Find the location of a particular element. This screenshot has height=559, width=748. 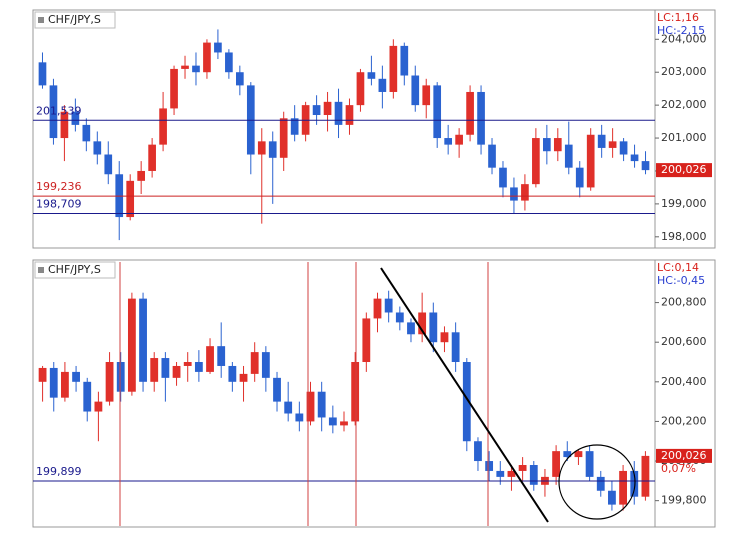

y-tick-label: 202,000 is located at coordinates (684, 104).